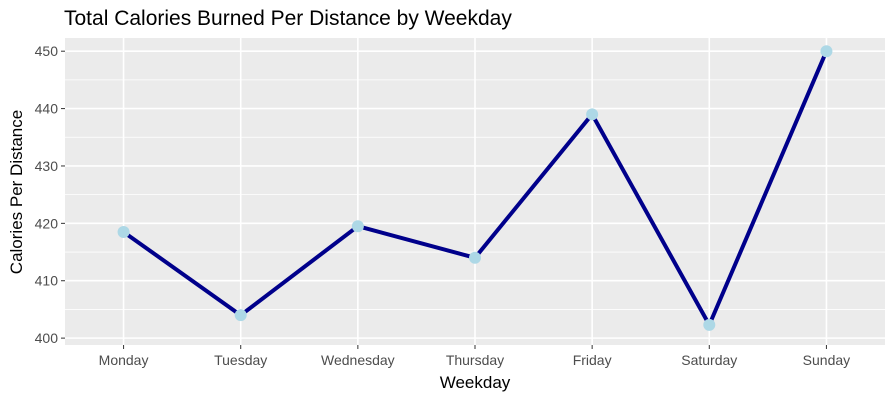 Image resolution: width=895 pixels, height=401 pixels. Describe the element at coordinates (47, 223) in the screenshot. I see `y-tick-label: 420` at that location.